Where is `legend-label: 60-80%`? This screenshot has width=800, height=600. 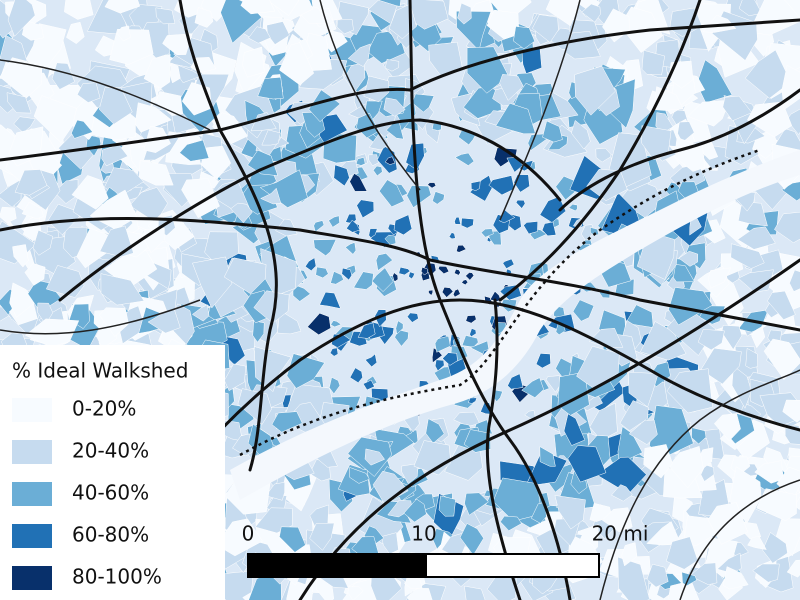
legend-label: 60-80% is located at coordinates (110, 535).